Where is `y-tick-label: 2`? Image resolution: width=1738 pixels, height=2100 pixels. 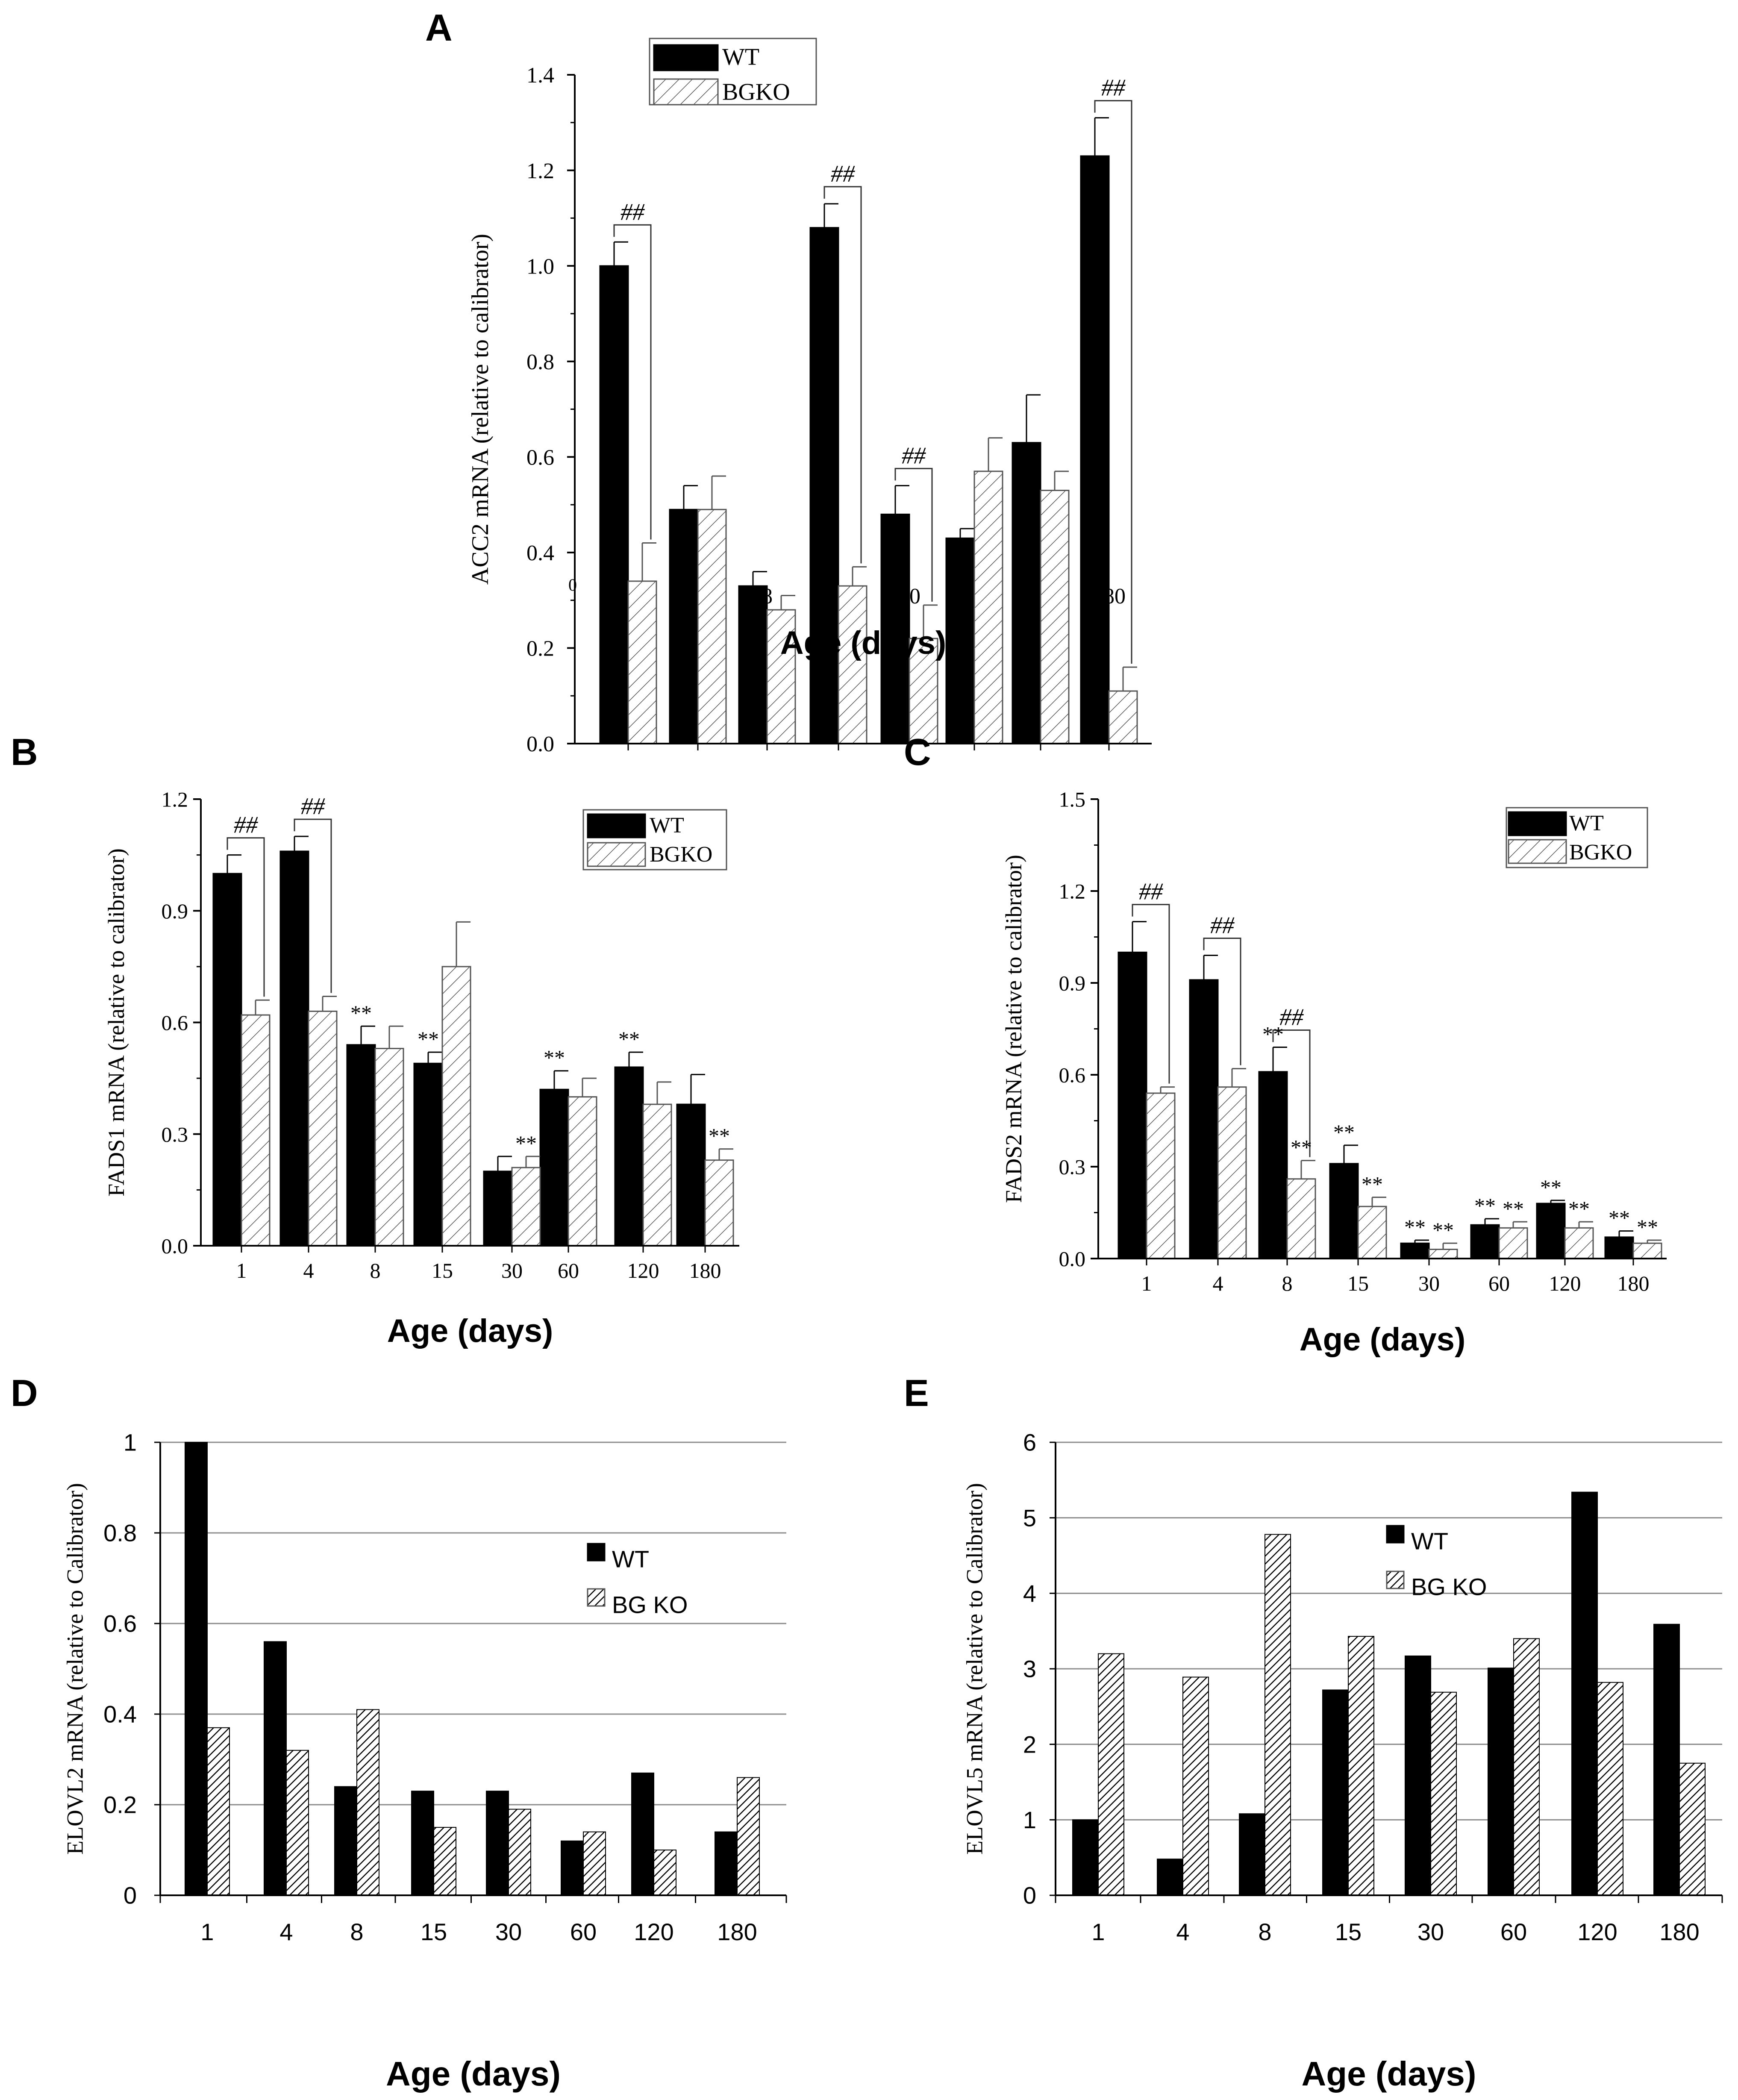 y-tick-label: 2 is located at coordinates (1029, 1744).